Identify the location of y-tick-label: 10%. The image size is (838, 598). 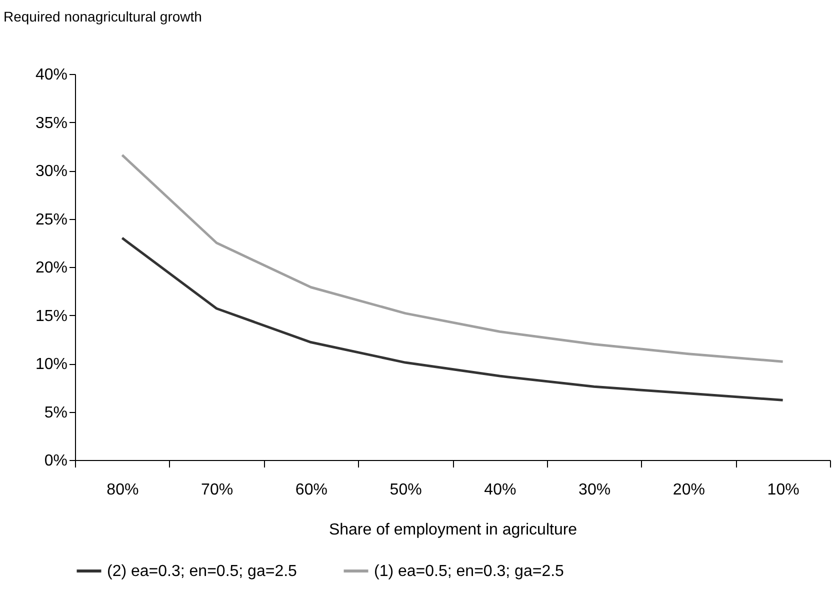
(51, 364).